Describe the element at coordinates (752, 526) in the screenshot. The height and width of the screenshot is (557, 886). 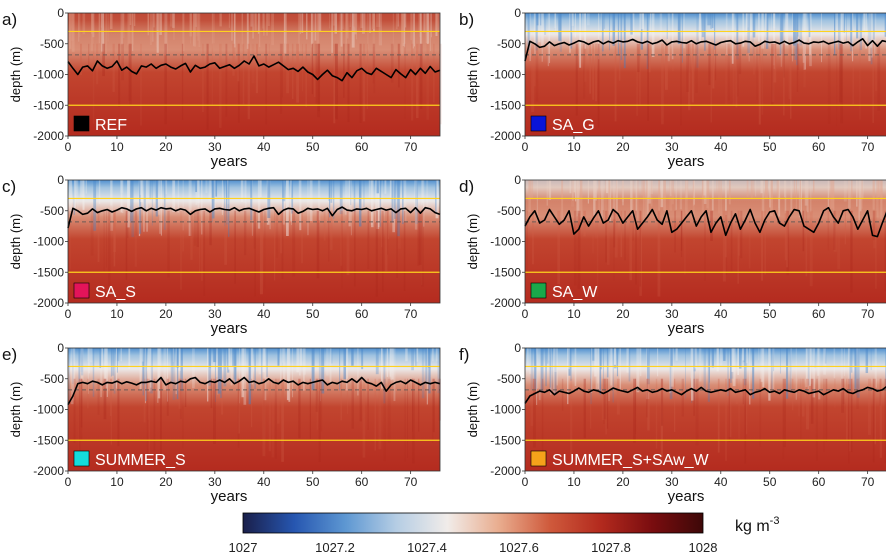
I see `colorbar-unit-main: kg m` at that location.